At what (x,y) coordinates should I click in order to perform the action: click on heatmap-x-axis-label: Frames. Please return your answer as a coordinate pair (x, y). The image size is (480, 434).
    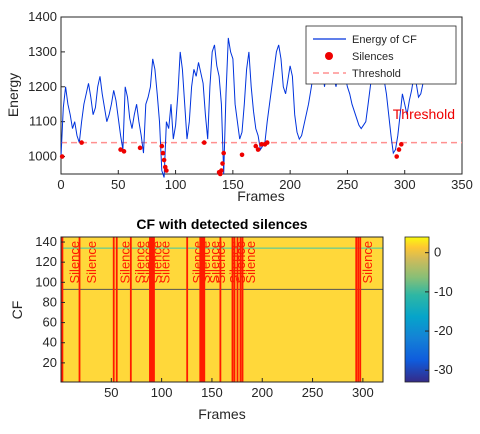
    Looking at the image, I should click on (221, 414).